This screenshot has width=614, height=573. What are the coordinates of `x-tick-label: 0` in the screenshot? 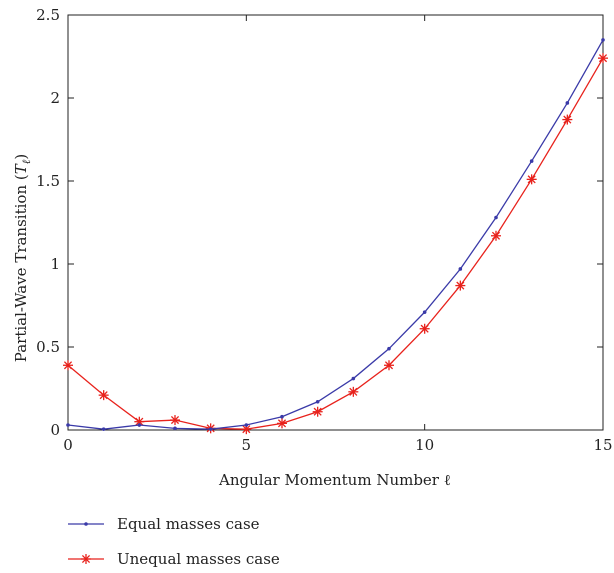 It's located at (68, 445).